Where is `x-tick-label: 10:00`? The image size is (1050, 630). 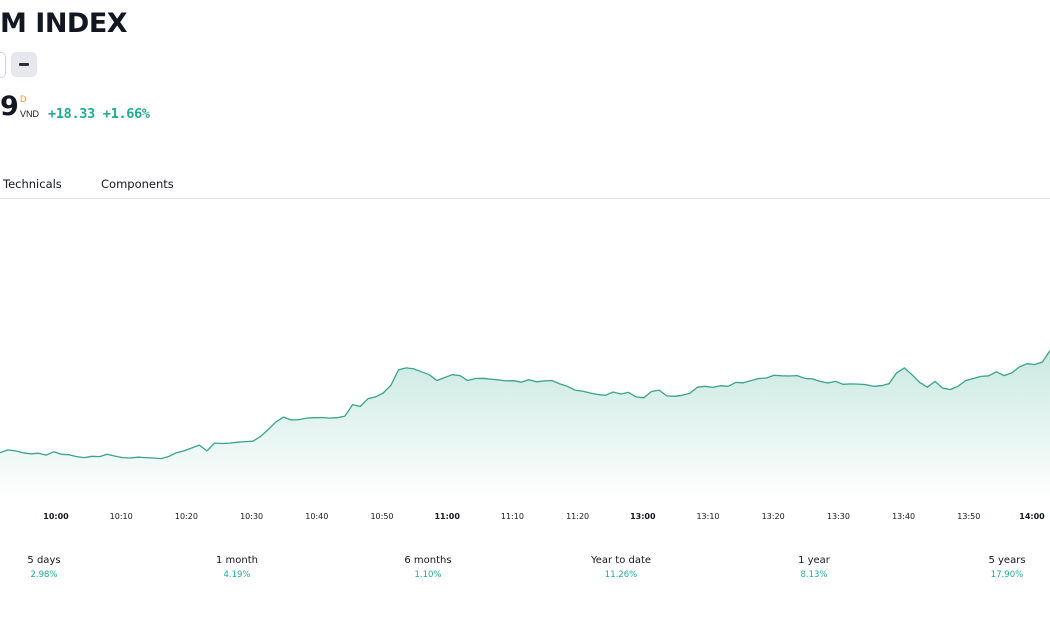
x-tick-label: 10:00 is located at coordinates (56, 516).